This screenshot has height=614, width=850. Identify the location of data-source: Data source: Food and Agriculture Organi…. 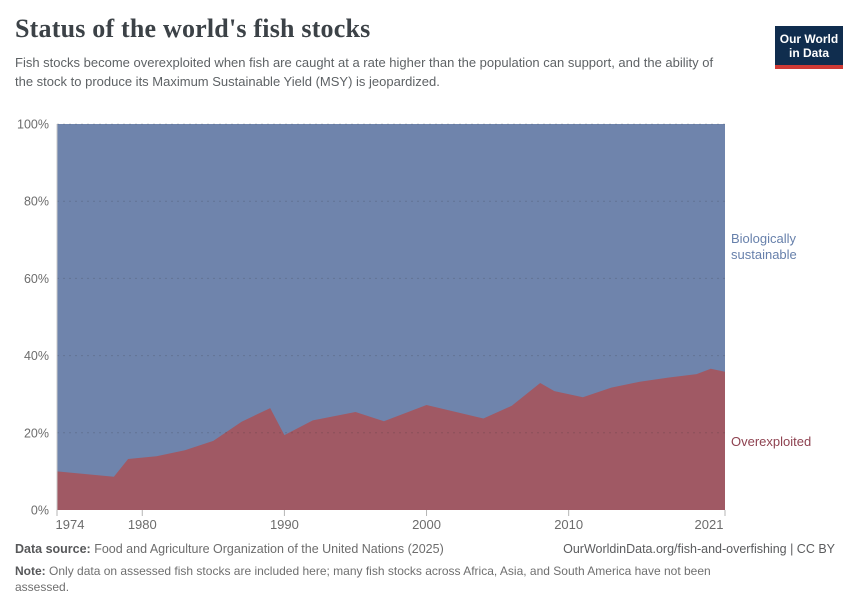
(229, 549).